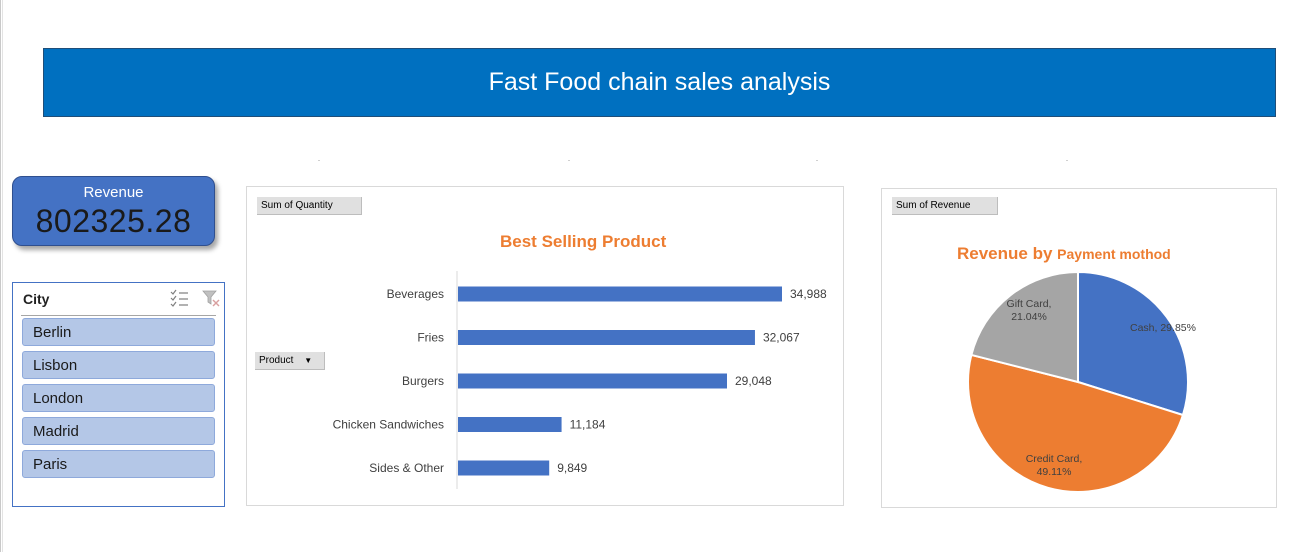 The width and height of the screenshot is (1292, 552). I want to click on page-title-banner: Fast Food chain sales analysis, so click(659, 82).